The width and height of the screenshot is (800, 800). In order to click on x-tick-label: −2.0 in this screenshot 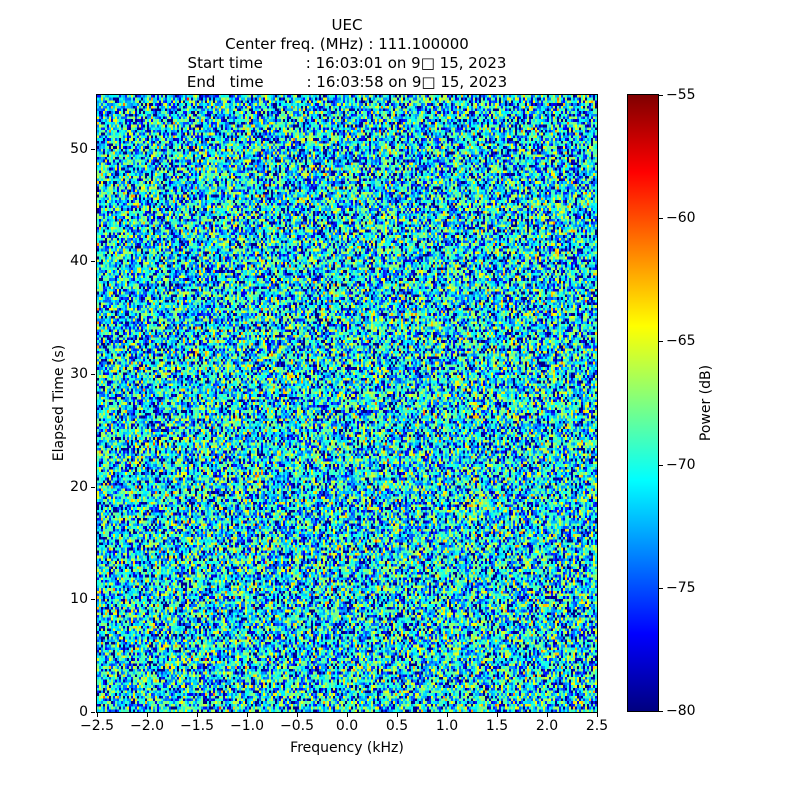, I will do `click(147, 726)`.